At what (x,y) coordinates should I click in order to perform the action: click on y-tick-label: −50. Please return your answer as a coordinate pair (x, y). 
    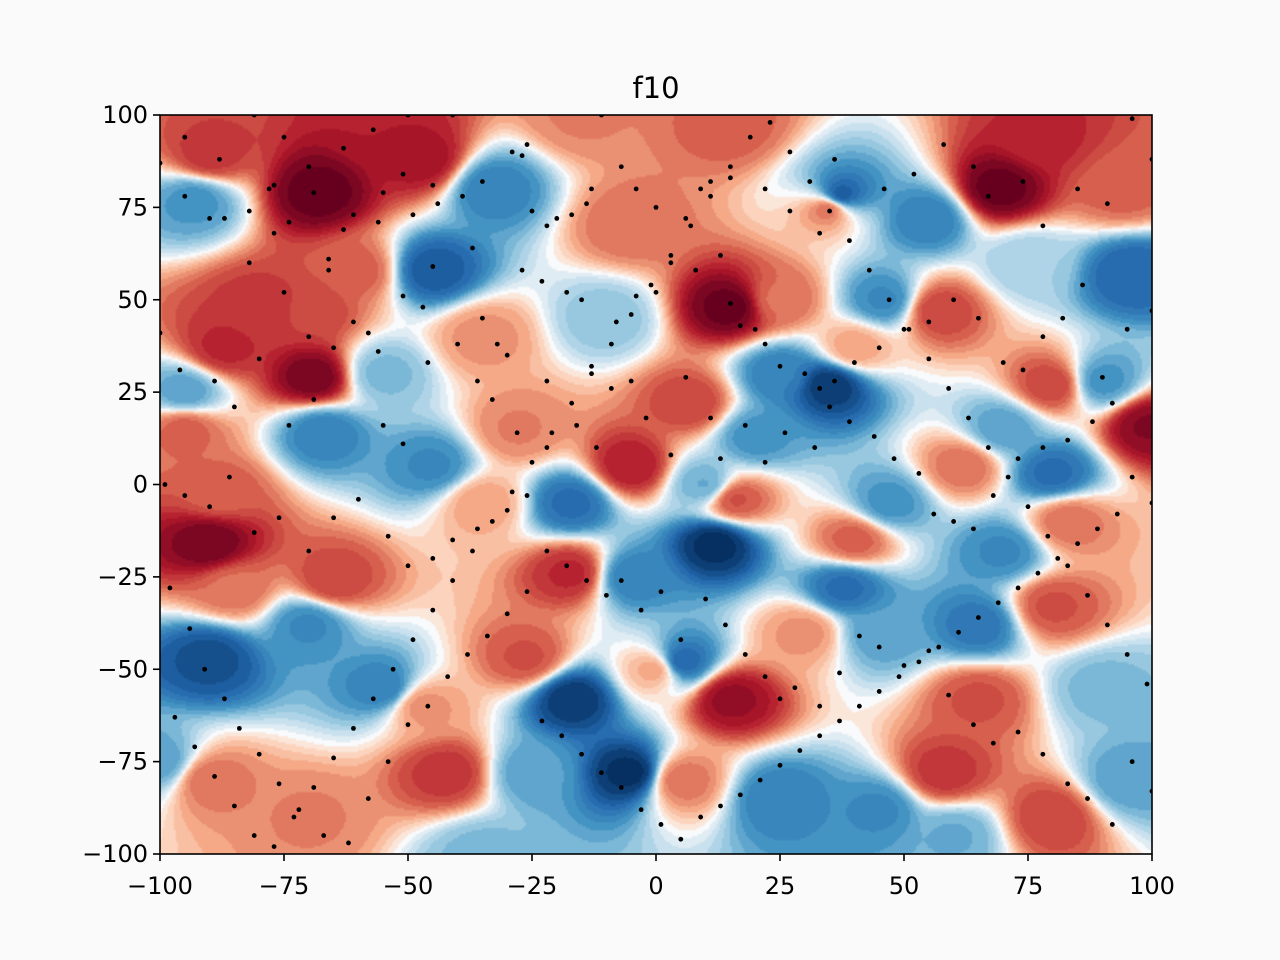
    Looking at the image, I should click on (122, 669).